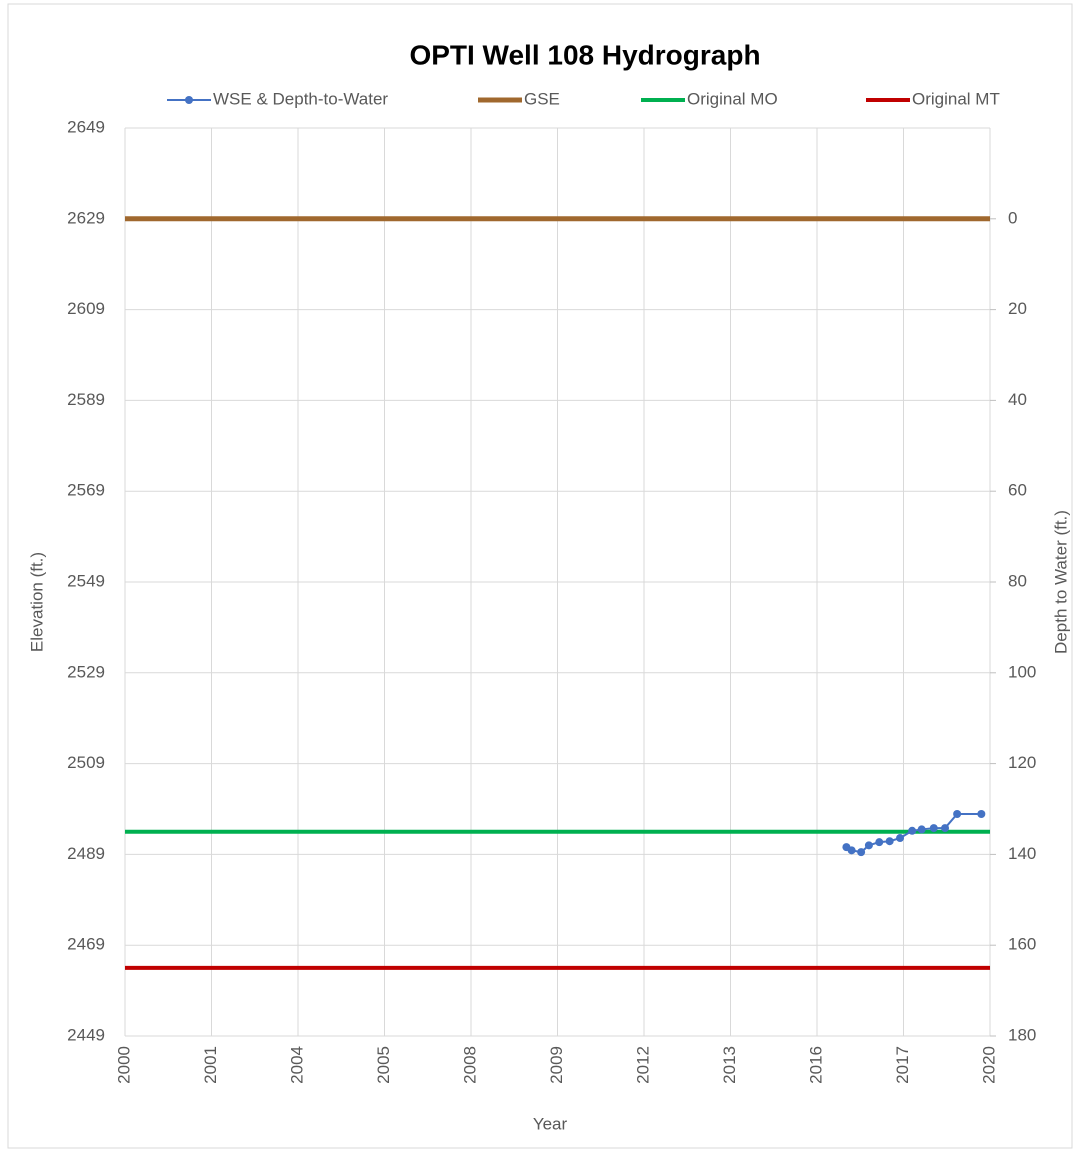 This screenshot has width=1076, height=1153. What do you see at coordinates (956, 98) in the screenshot?
I see `legend-label: Original MT` at bounding box center [956, 98].